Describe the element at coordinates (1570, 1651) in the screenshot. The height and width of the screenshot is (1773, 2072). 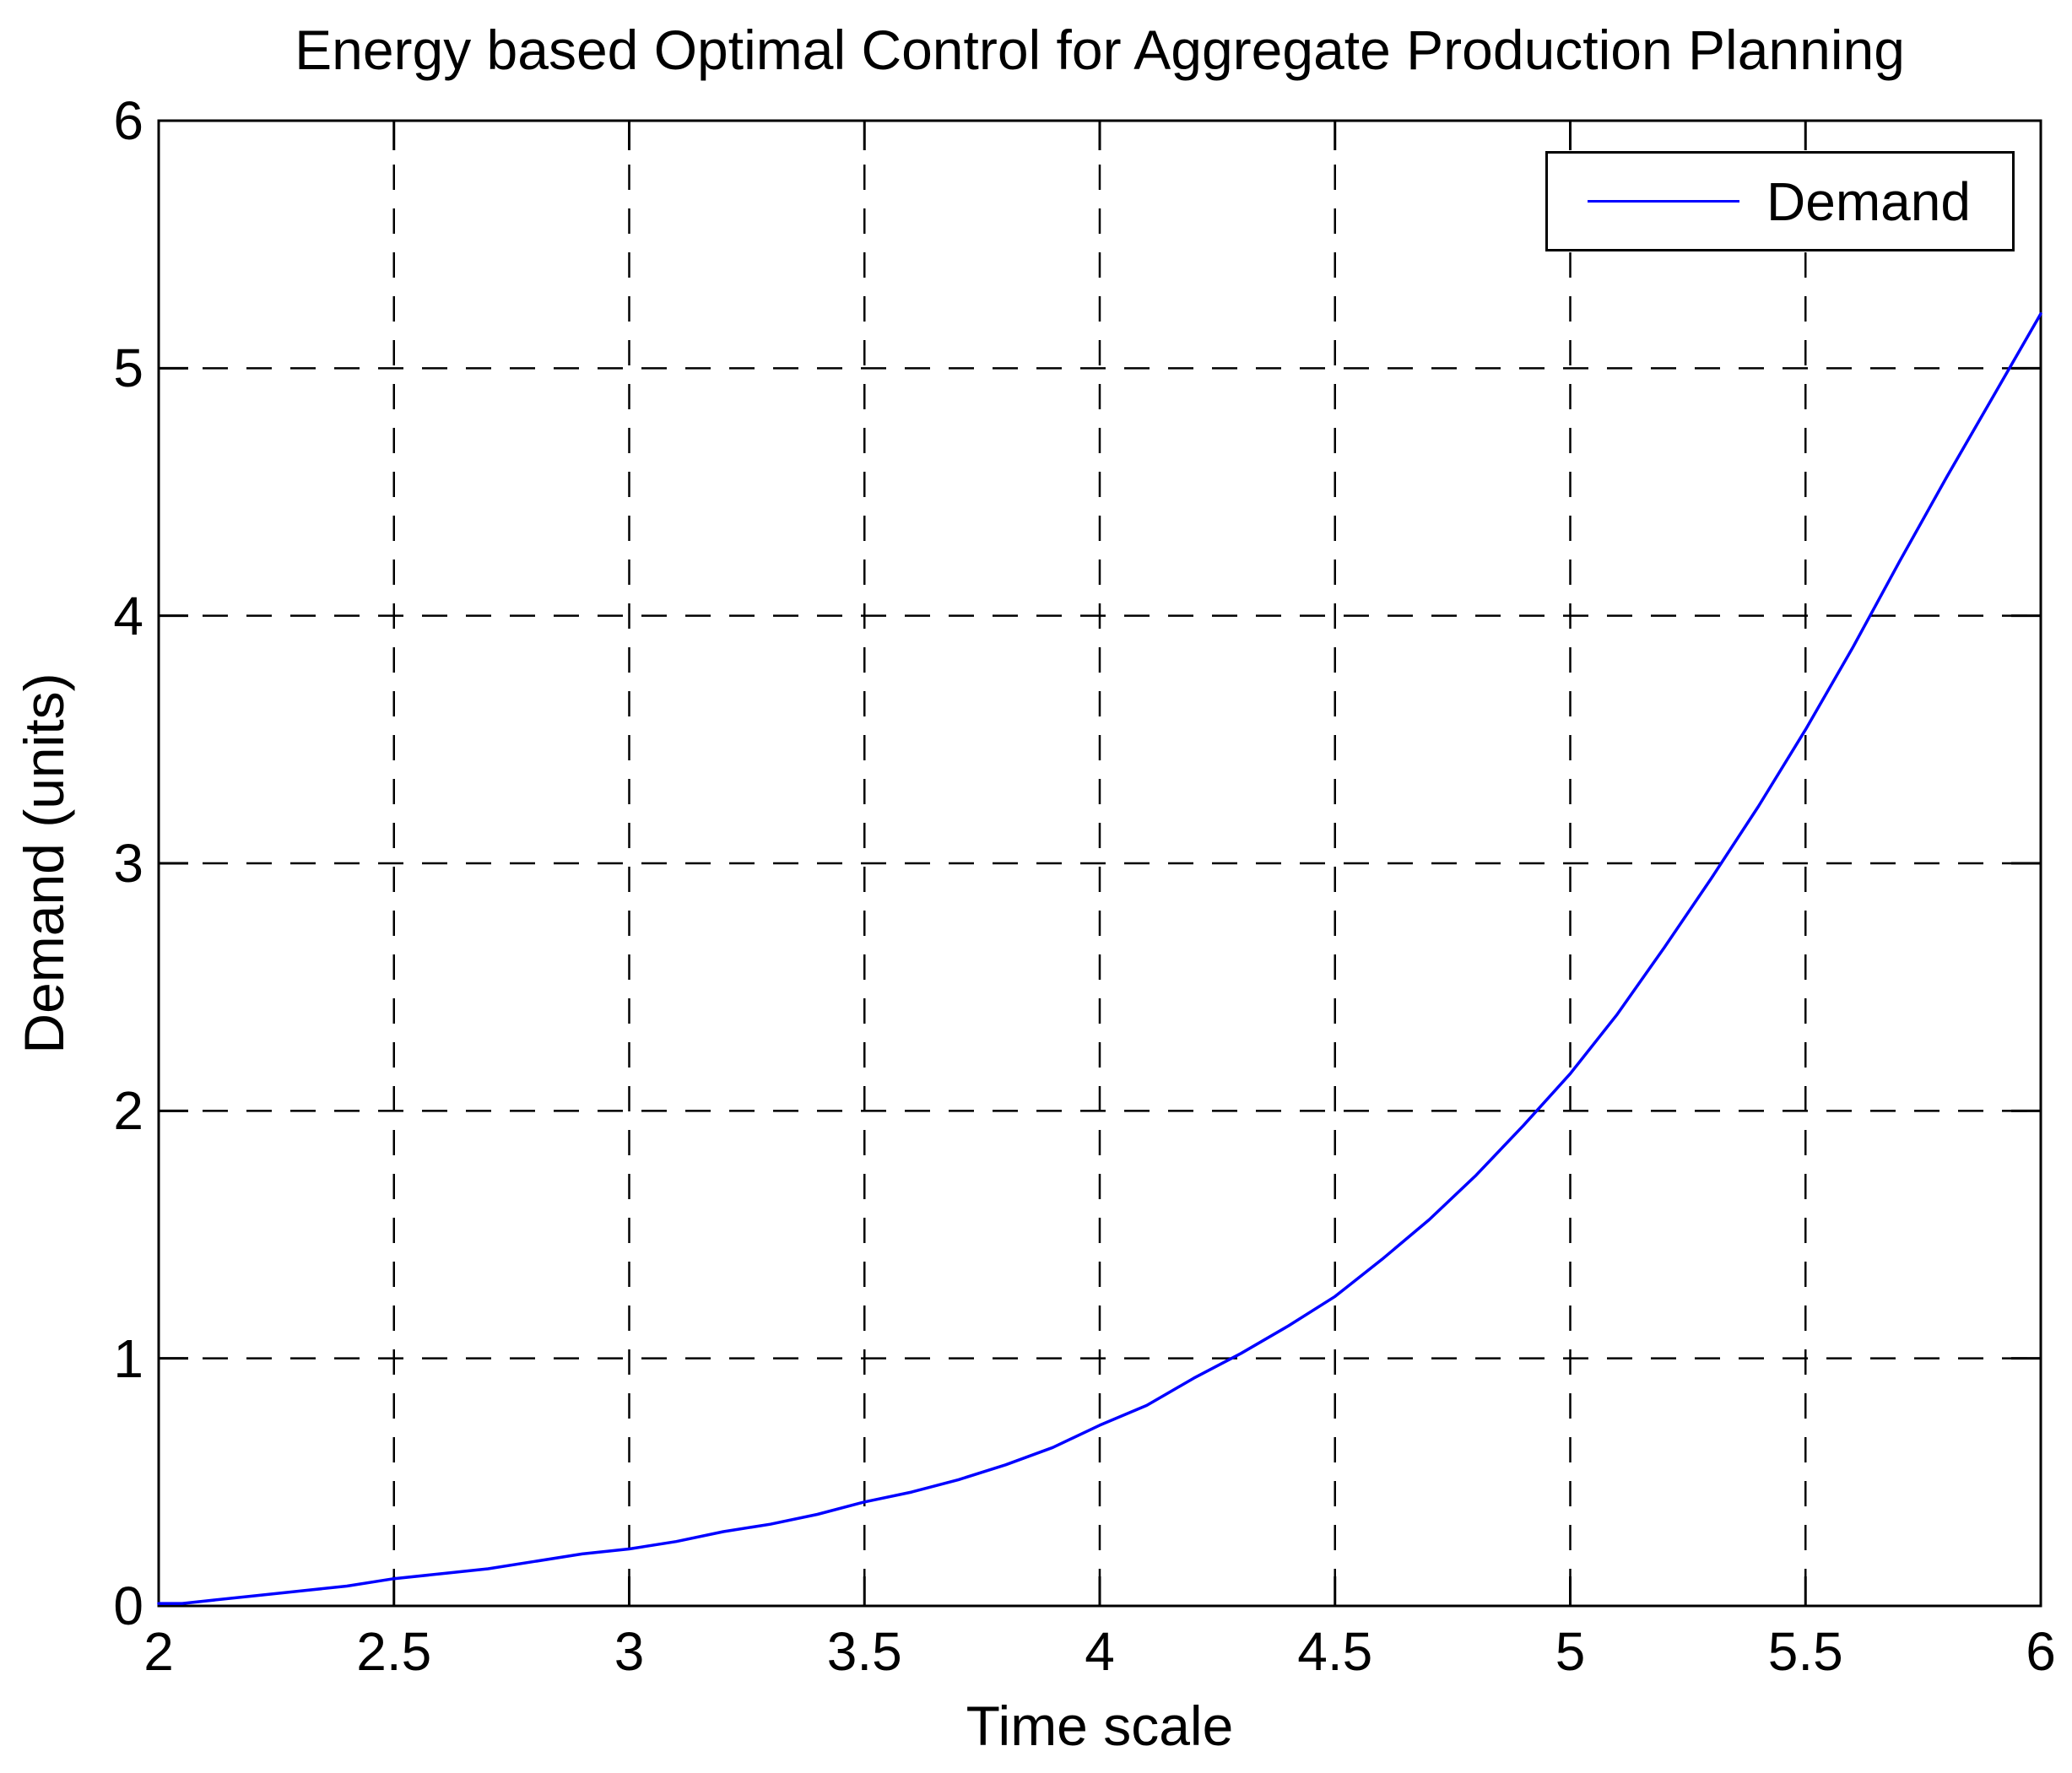
I see `x-tick-label: 5` at that location.